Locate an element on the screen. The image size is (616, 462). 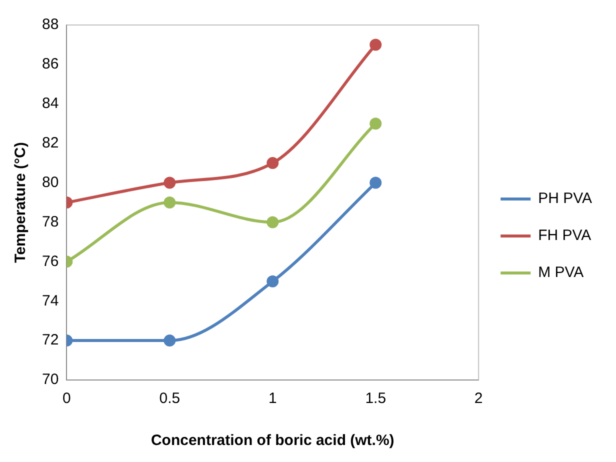
y-tick-label: 86 is located at coordinates (50, 64).